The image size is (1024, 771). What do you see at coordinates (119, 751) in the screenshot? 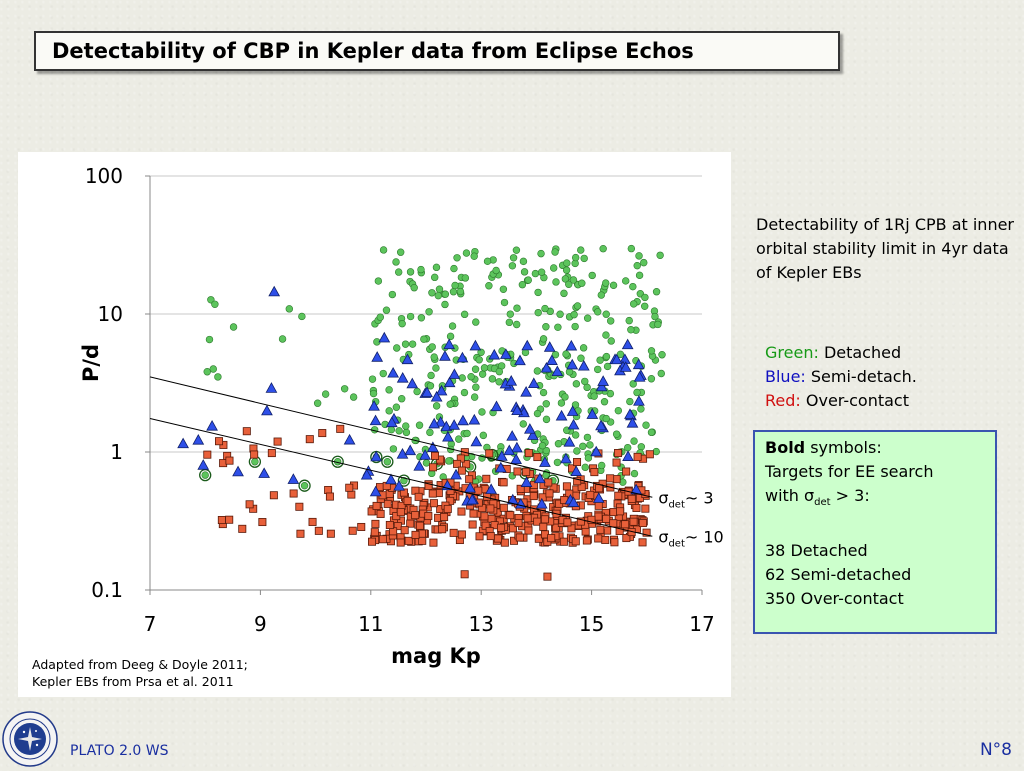
I see `footer-event: PLATO 2.0 WS` at bounding box center [119, 751].